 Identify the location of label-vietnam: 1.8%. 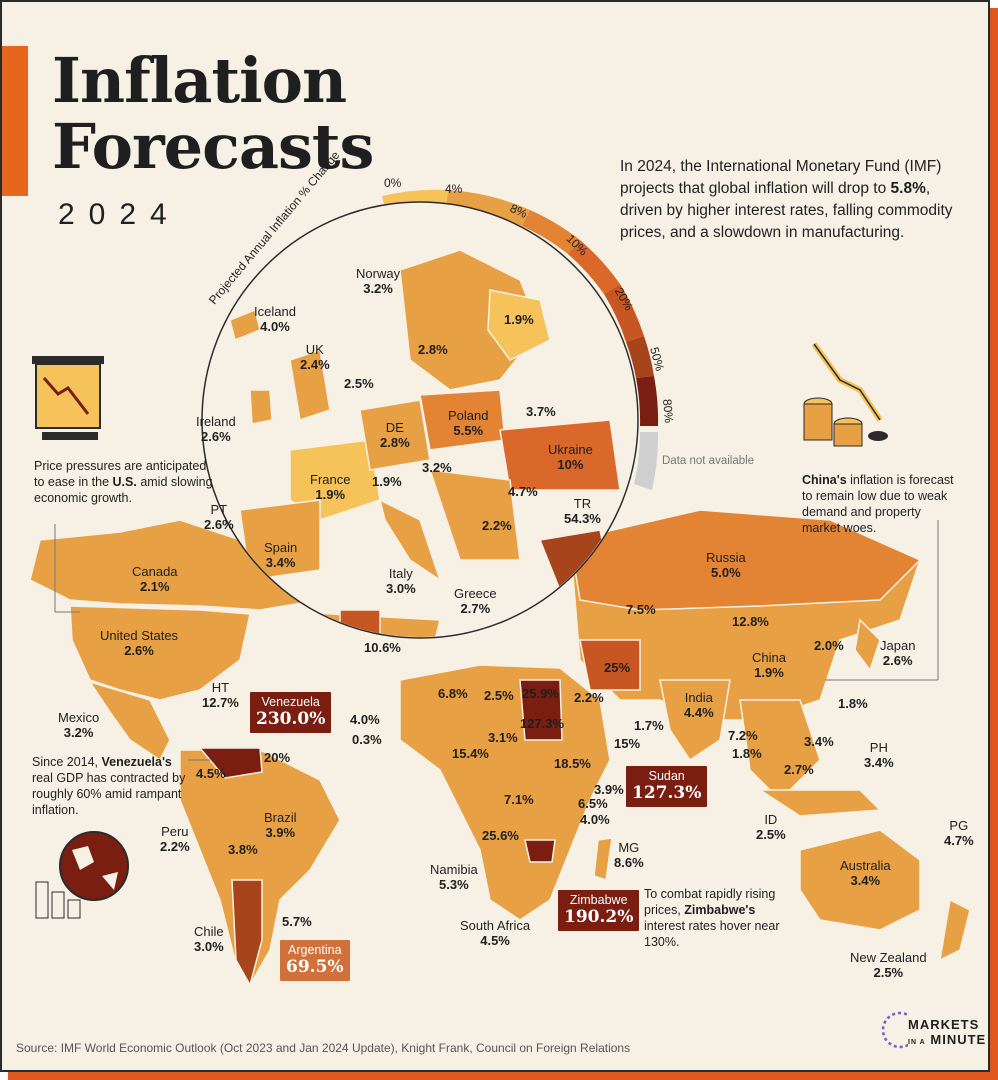
(747, 753).